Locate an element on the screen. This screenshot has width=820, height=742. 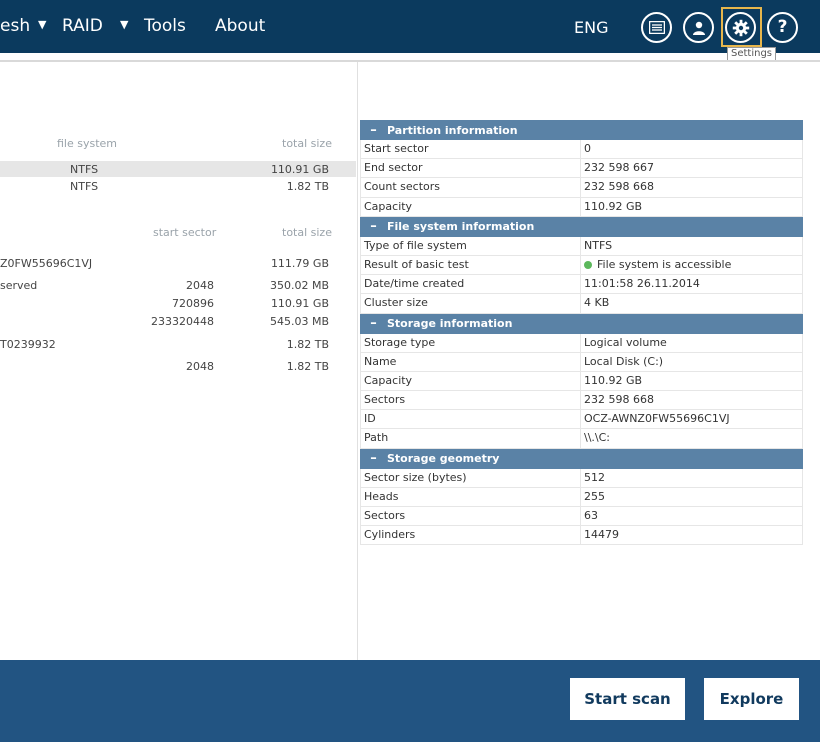
help-button: ? is located at coordinates (782, 27).